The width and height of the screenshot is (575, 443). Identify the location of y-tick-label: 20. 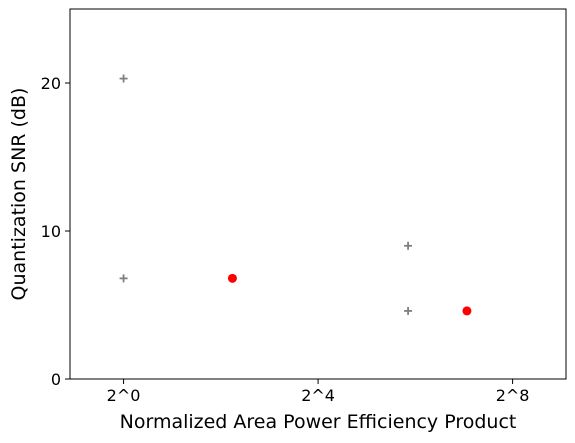
(51, 83).